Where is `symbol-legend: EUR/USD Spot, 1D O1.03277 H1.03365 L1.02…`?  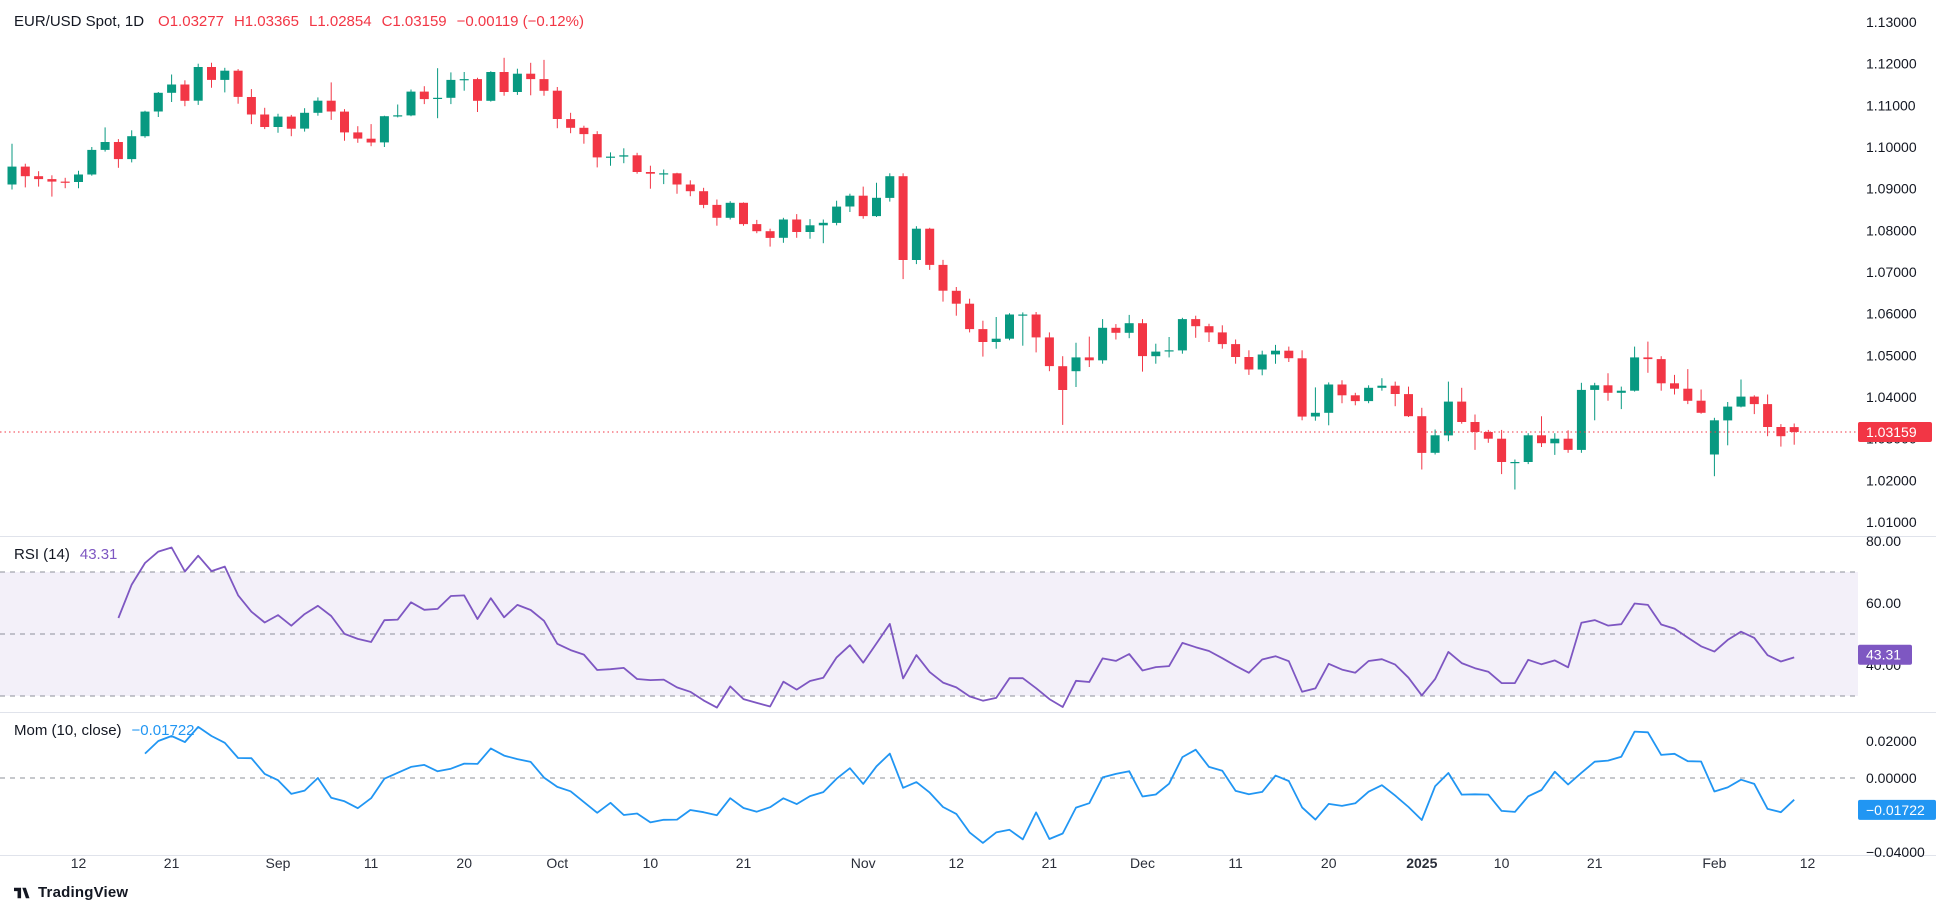 symbol-legend: EUR/USD Spot, 1D O1.03277 H1.03365 L1.02… is located at coordinates (304, 21).